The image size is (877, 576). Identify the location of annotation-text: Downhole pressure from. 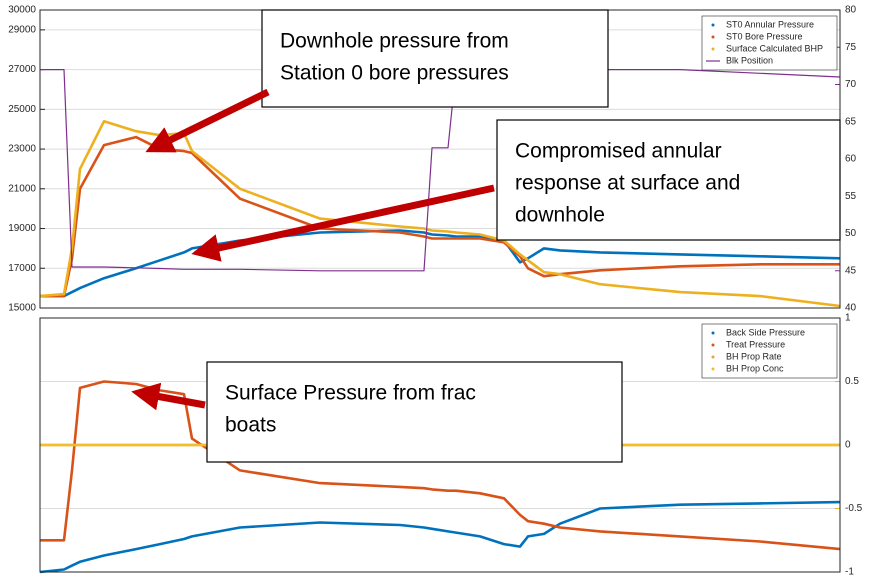
(394, 41).